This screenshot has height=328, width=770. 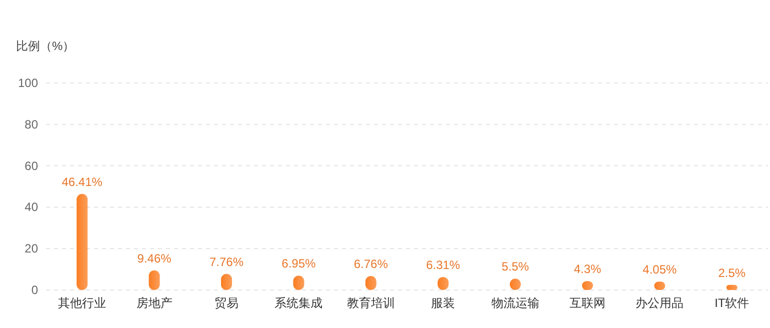 I want to click on data-label: 5.5%, so click(x=516, y=267).